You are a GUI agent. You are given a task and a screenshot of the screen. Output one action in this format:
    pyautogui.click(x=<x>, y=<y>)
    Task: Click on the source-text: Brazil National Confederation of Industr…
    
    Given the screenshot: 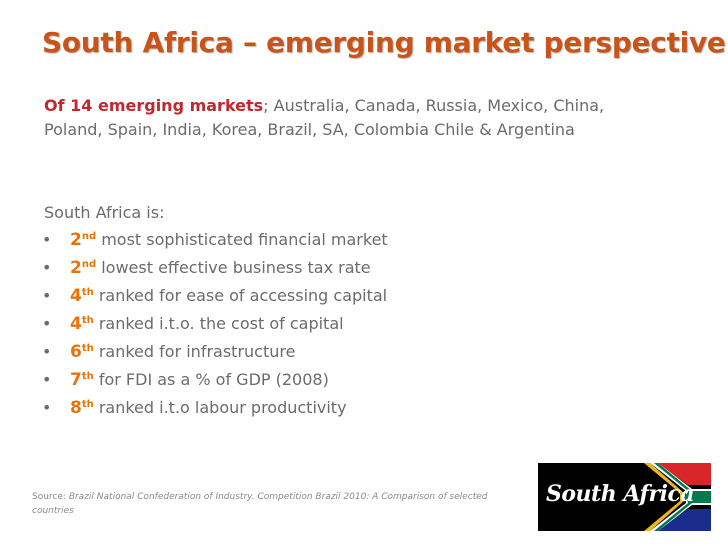 What is the action you would take?
    pyautogui.click(x=260, y=504)
    